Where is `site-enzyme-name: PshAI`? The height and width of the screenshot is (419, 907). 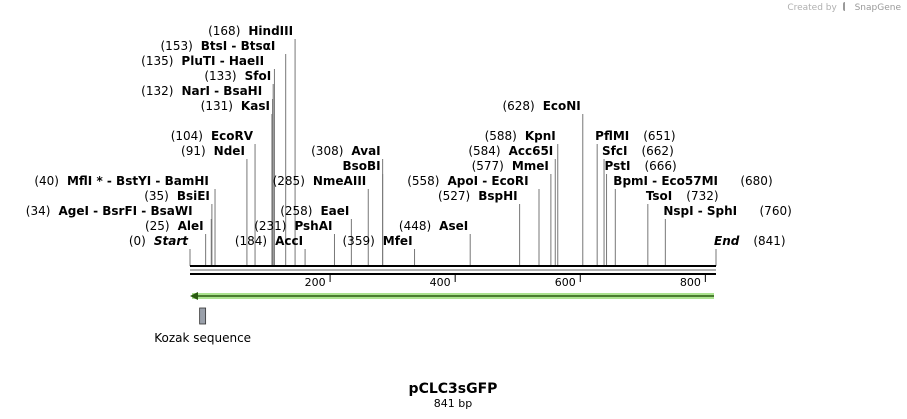
site-enzyme-name: PshAI is located at coordinates (313, 226).